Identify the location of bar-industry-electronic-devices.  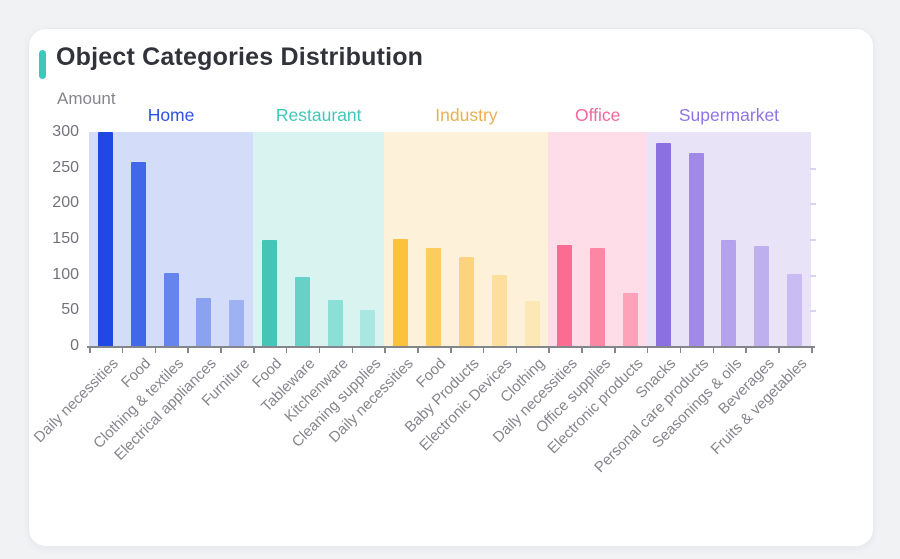
(499, 310).